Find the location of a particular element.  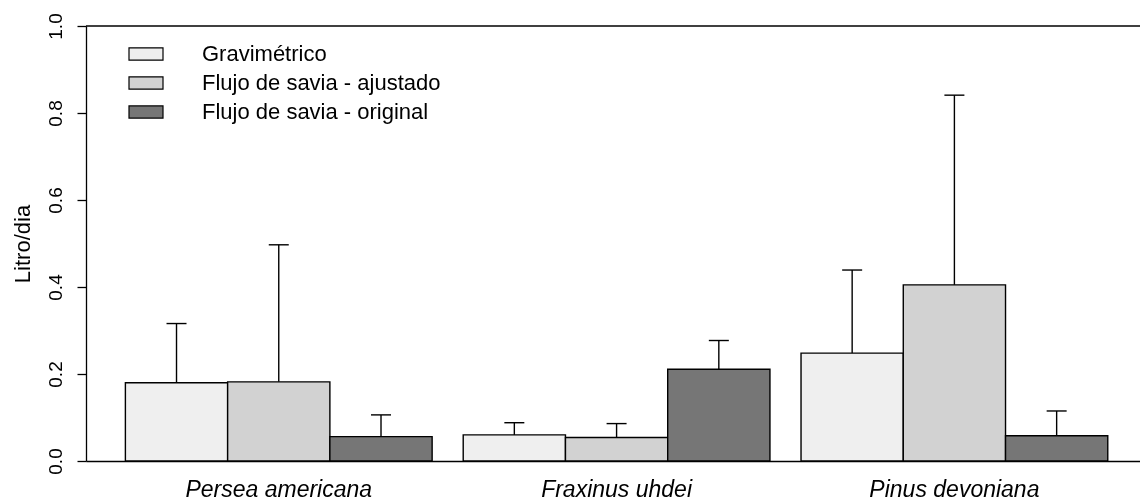

legend-label: Flujo de savia - ajustado is located at coordinates (321, 82).